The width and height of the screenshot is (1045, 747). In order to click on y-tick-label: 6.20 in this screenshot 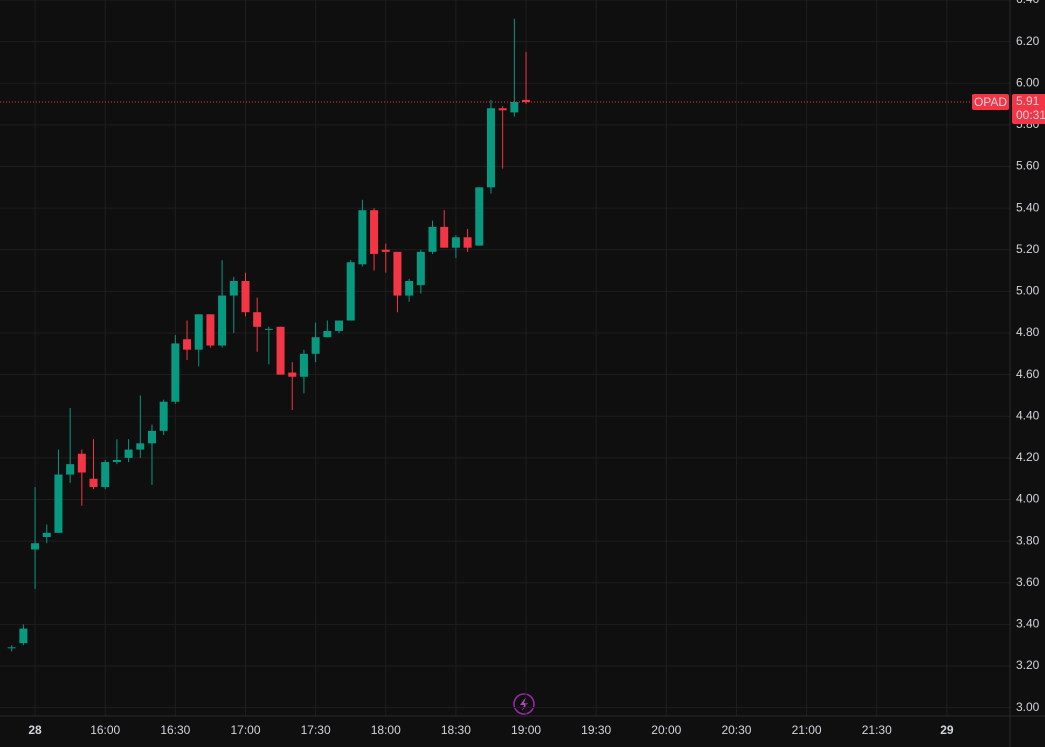, I will do `click(1028, 41)`.